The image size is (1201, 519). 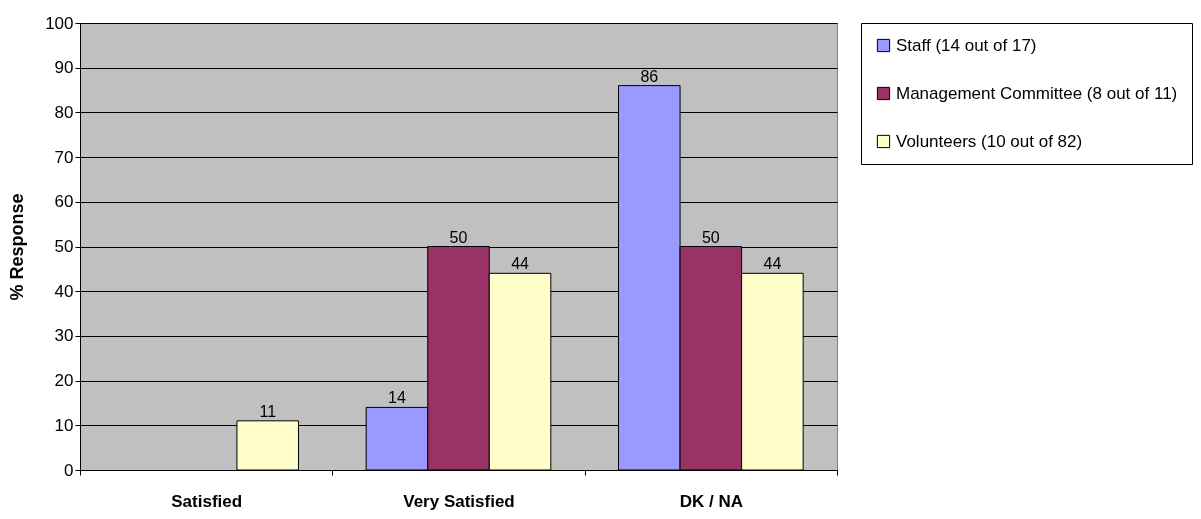 What do you see at coordinates (268, 411) in the screenshot?
I see `data-label: 11` at bounding box center [268, 411].